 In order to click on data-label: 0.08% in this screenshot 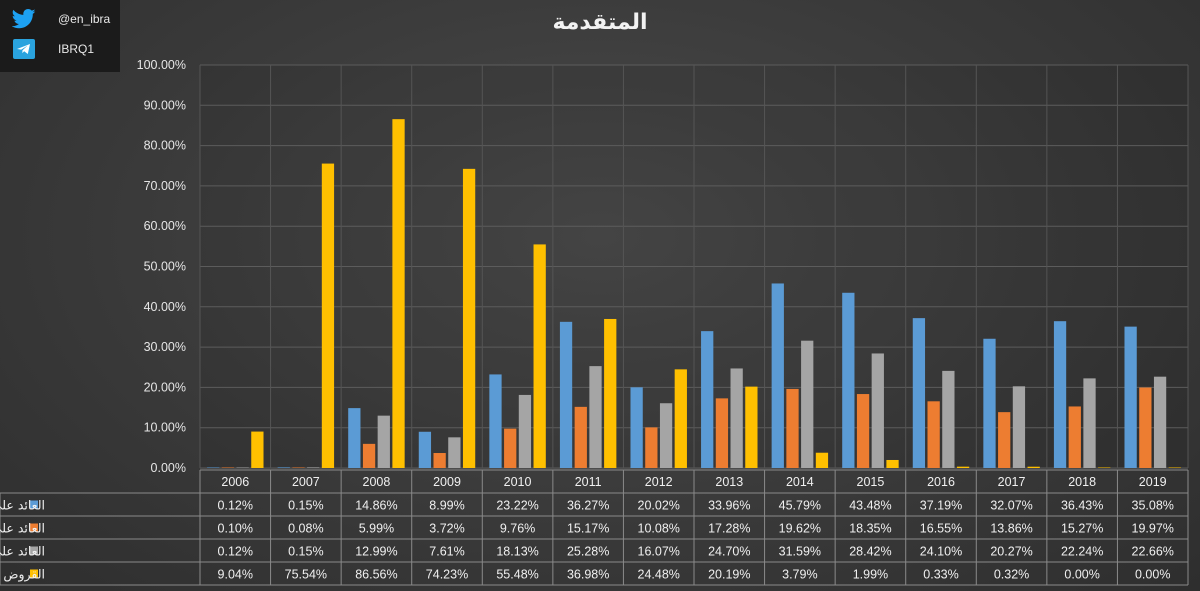, I will do `click(305, 529)`.